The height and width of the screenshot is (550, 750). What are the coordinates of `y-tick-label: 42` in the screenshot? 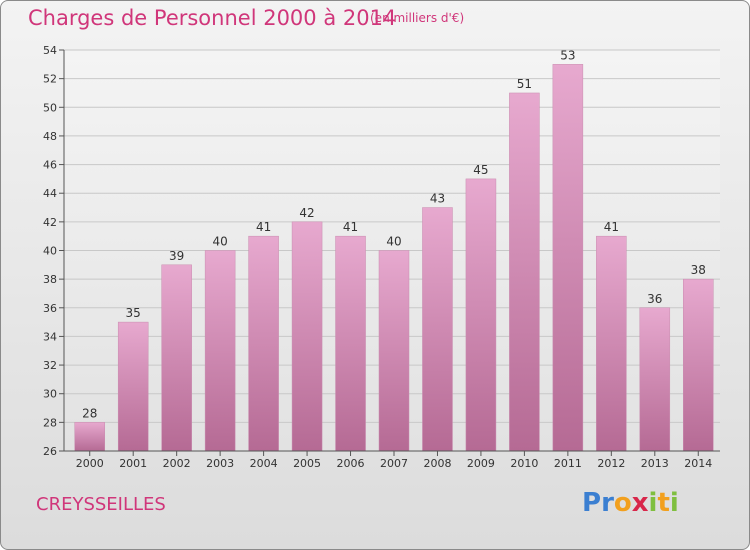 It's located at (50, 222).